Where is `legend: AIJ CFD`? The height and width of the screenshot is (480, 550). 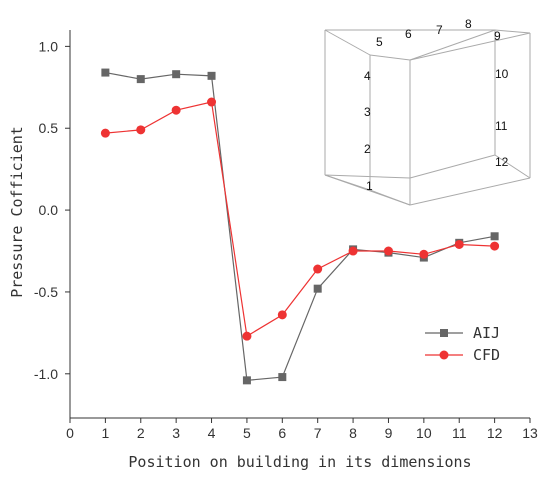 legend: AIJ CFD is located at coordinates (462, 344).